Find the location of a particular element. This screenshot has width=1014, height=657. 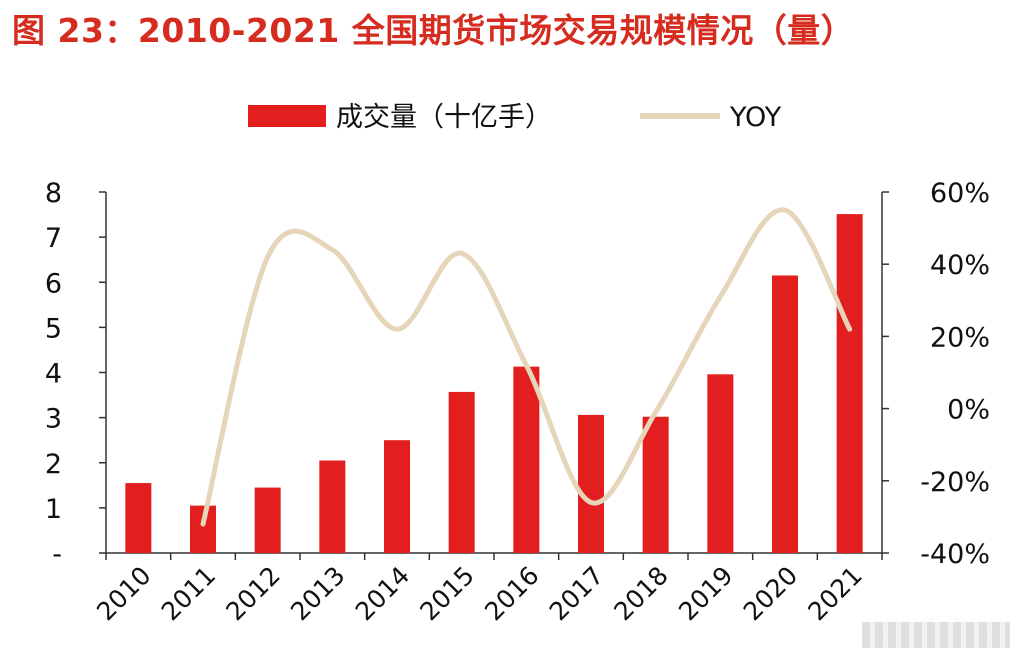

bar-2019 is located at coordinates (720, 463).